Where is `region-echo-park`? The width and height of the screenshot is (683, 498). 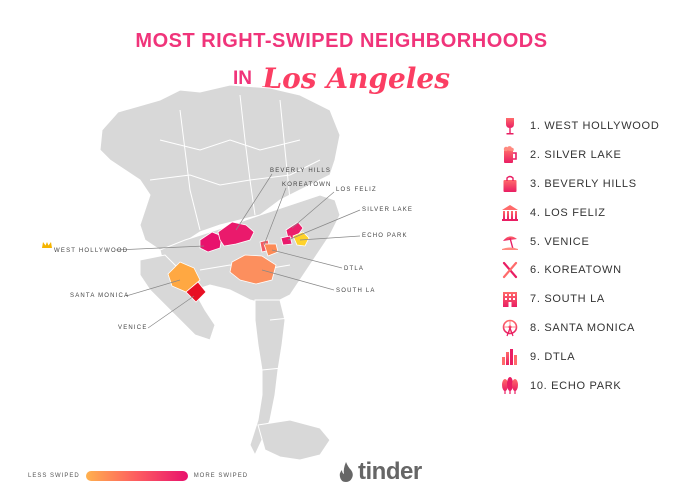
region-echo-park is located at coordinates (301, 239).